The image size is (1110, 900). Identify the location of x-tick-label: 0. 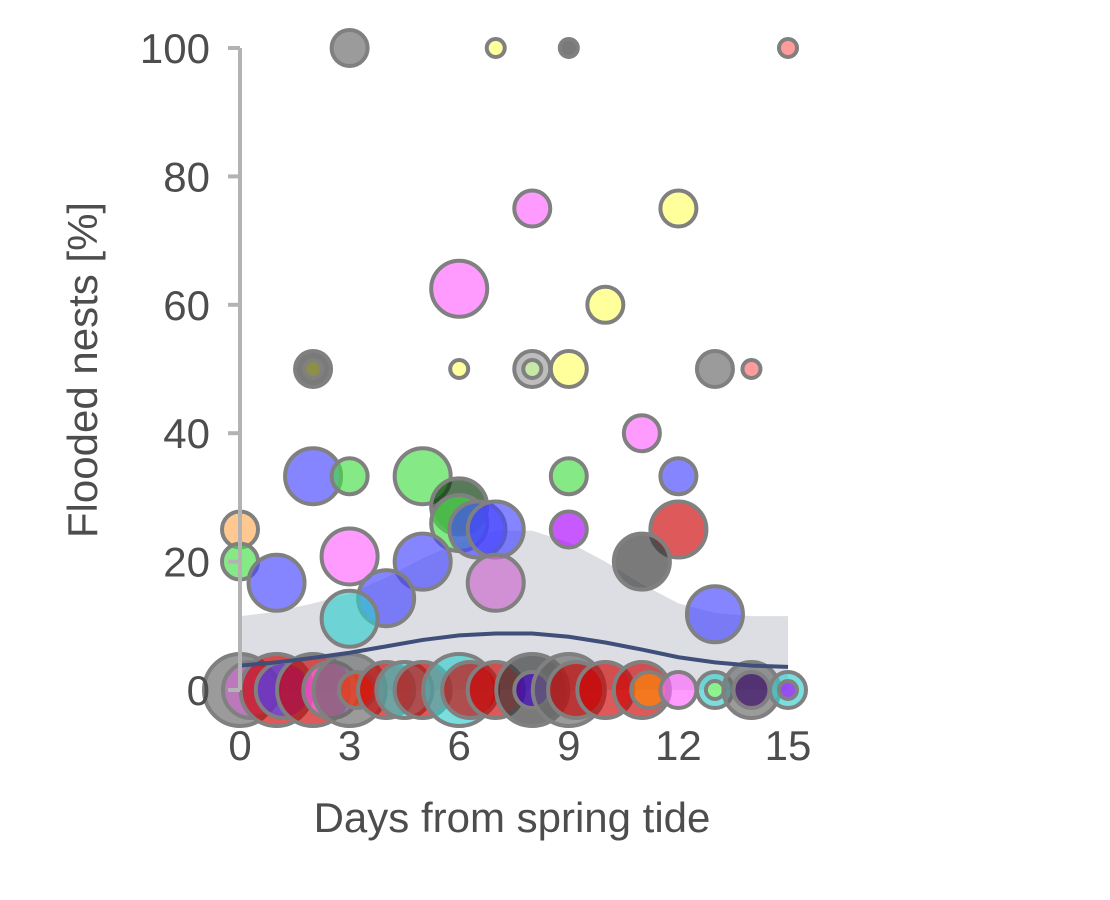
(239, 745).